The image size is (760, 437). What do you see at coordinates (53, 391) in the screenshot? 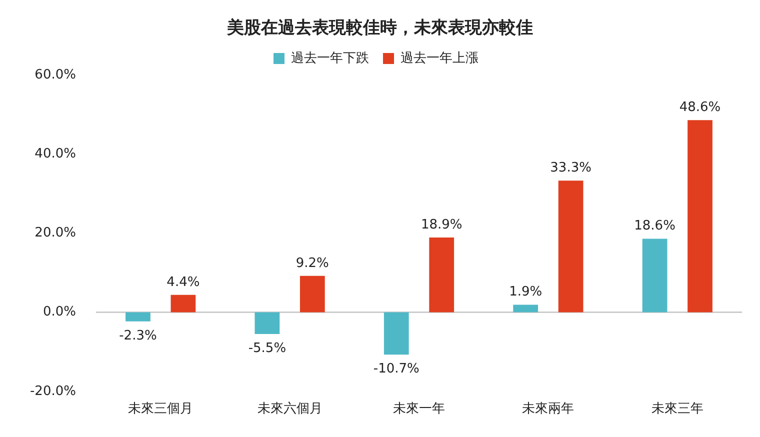
I see `y-tick-label: -20.0%` at bounding box center [53, 391].